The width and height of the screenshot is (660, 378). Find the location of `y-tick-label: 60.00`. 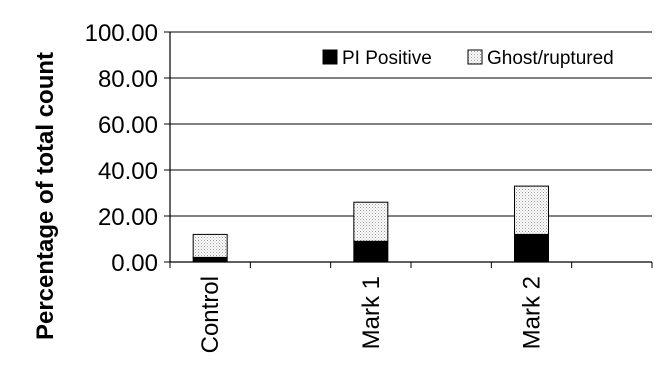

y-tick-label: 60.00 is located at coordinates (128, 125).